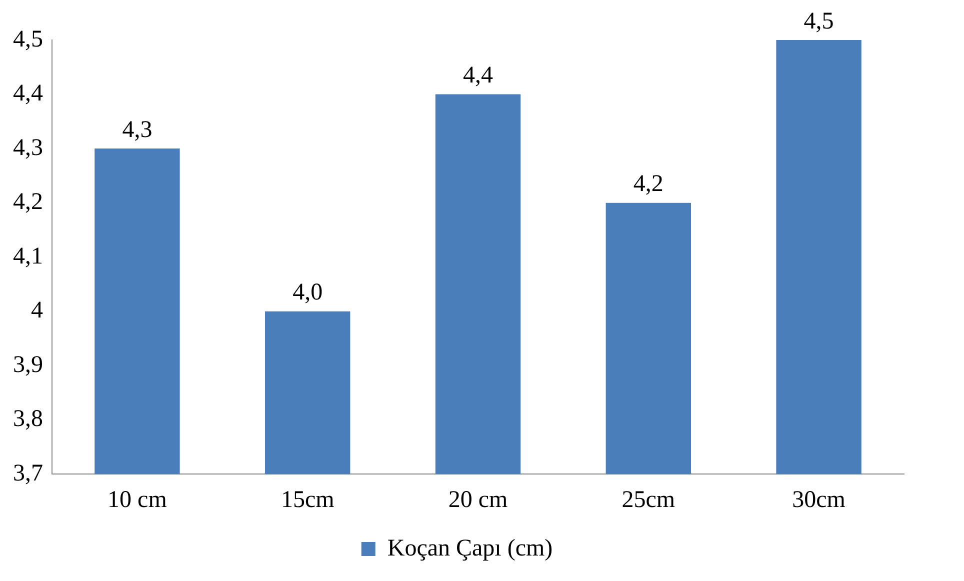  Describe the element at coordinates (478, 75) in the screenshot. I see `data-label: 4,4` at that location.